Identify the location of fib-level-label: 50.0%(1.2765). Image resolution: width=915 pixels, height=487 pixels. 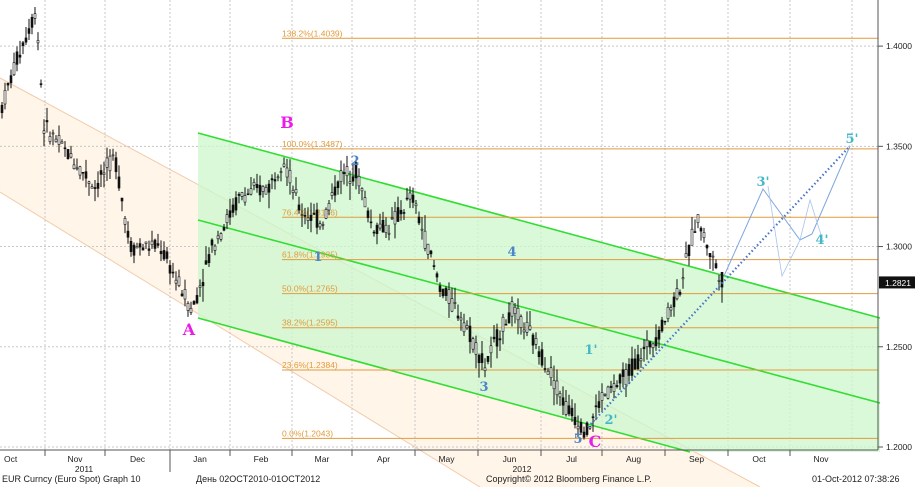
(310, 289).